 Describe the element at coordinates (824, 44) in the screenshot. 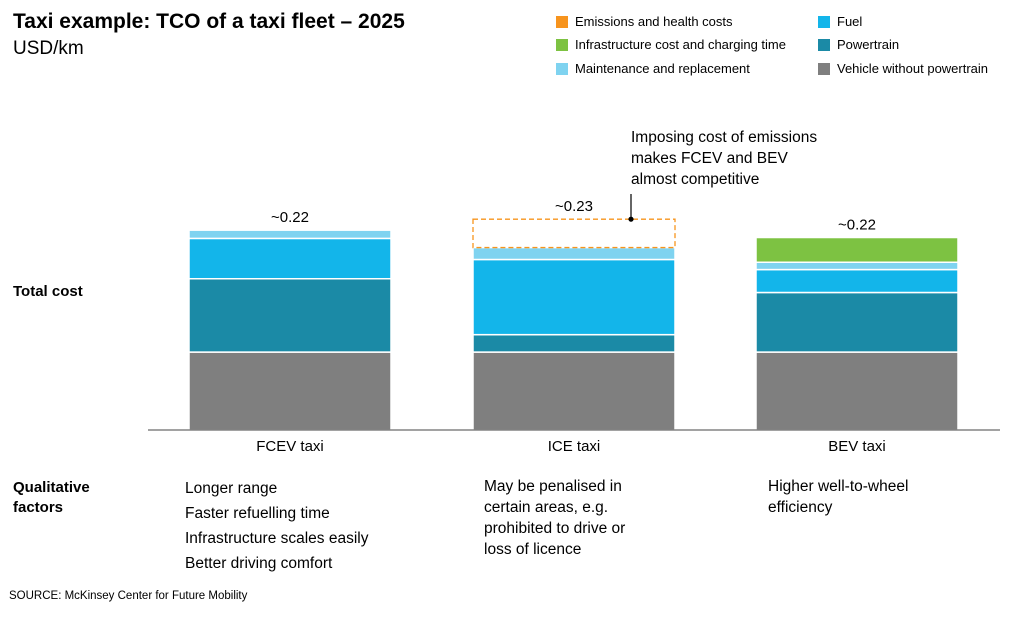

I see `legend-swatch-powertrain` at that location.